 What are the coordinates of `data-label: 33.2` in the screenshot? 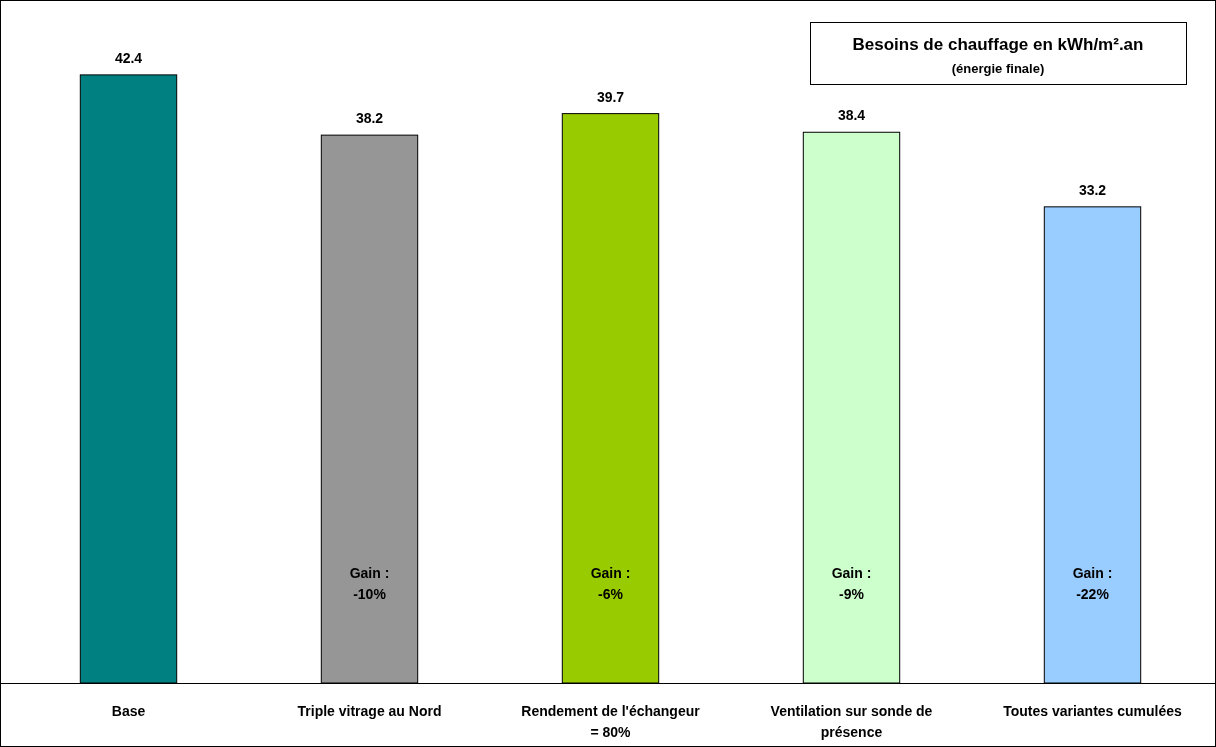 It's located at (1092, 189).